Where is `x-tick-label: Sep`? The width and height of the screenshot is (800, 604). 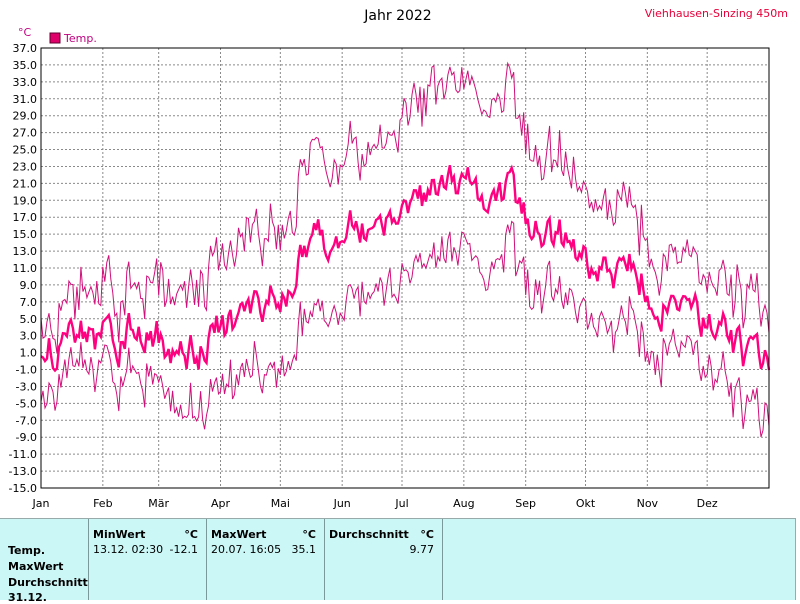
x-tick-label: Sep is located at coordinates (525, 503).